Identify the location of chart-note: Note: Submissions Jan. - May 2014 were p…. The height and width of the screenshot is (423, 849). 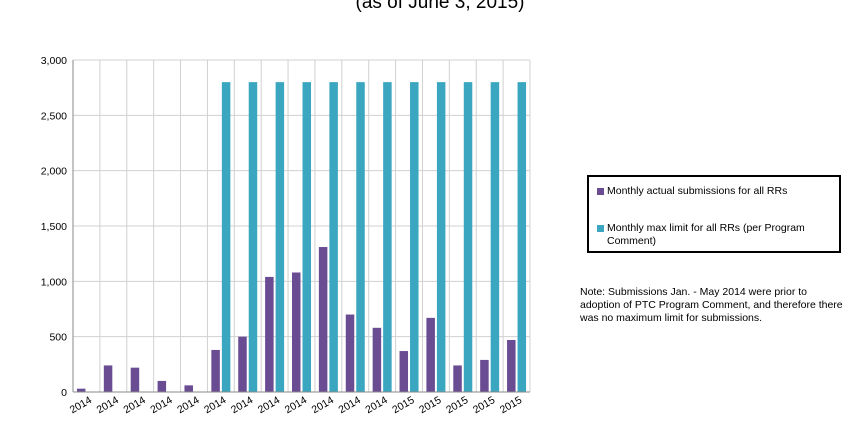
(711, 305).